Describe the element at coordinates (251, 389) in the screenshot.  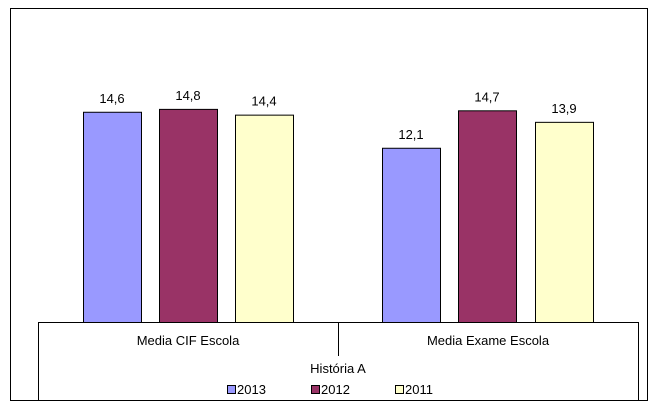
I see `legend-label-2013: 2013` at that location.